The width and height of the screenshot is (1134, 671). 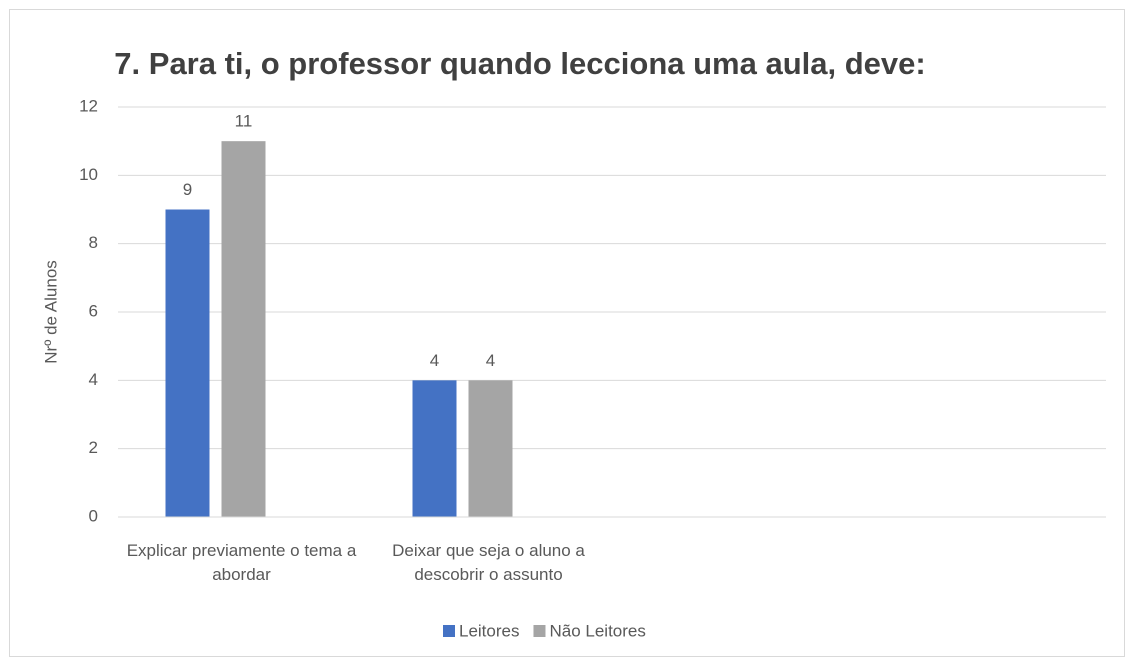 I want to click on y-tick-label: 10, so click(x=88, y=174).